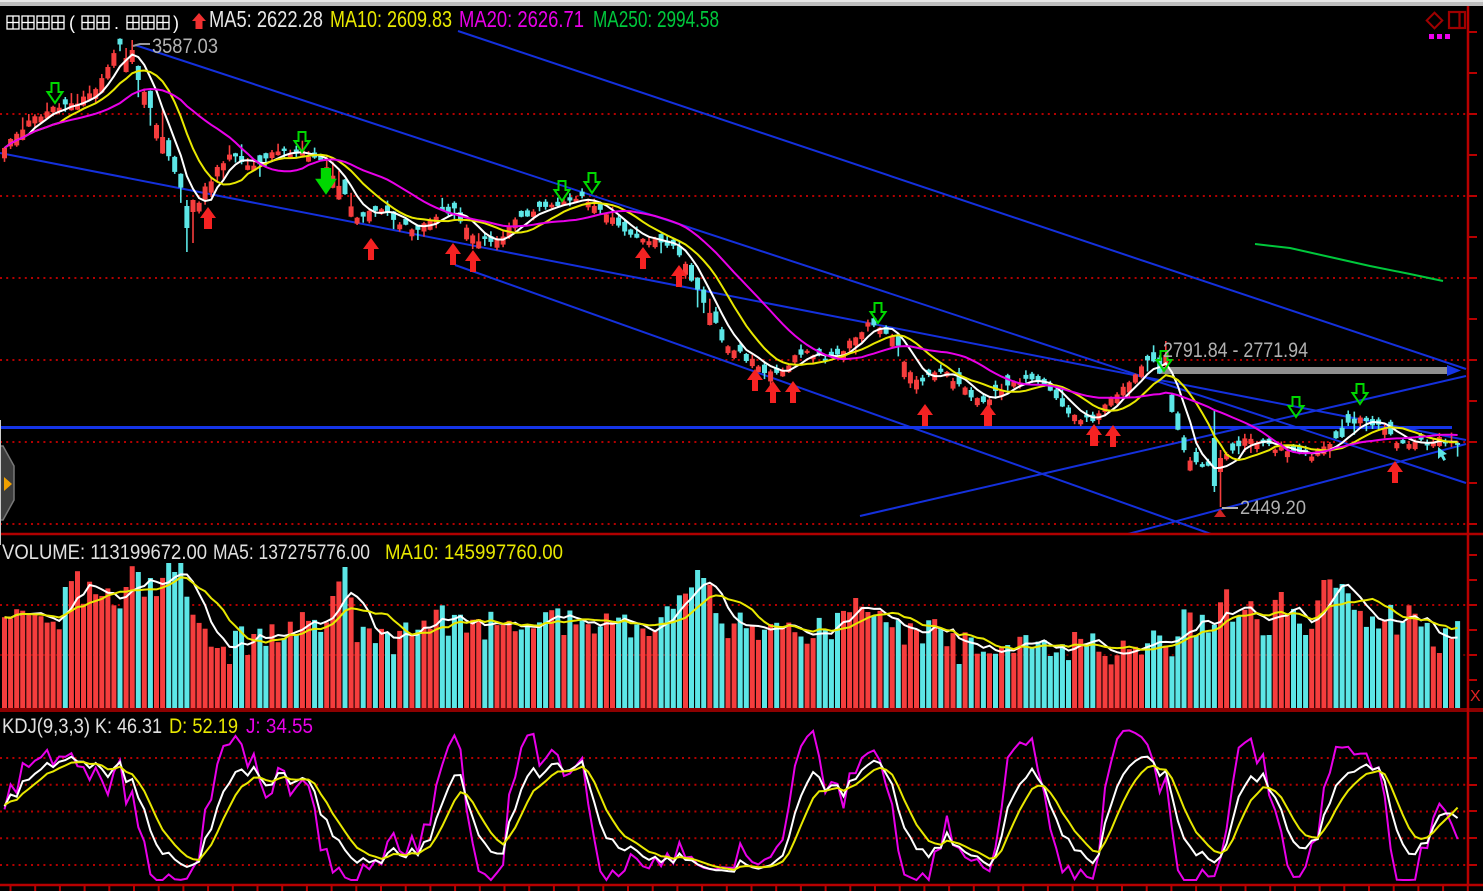 This screenshot has width=1483, height=891. Describe the element at coordinates (1475, 696) in the screenshot. I see `svg-text: X` at that location.